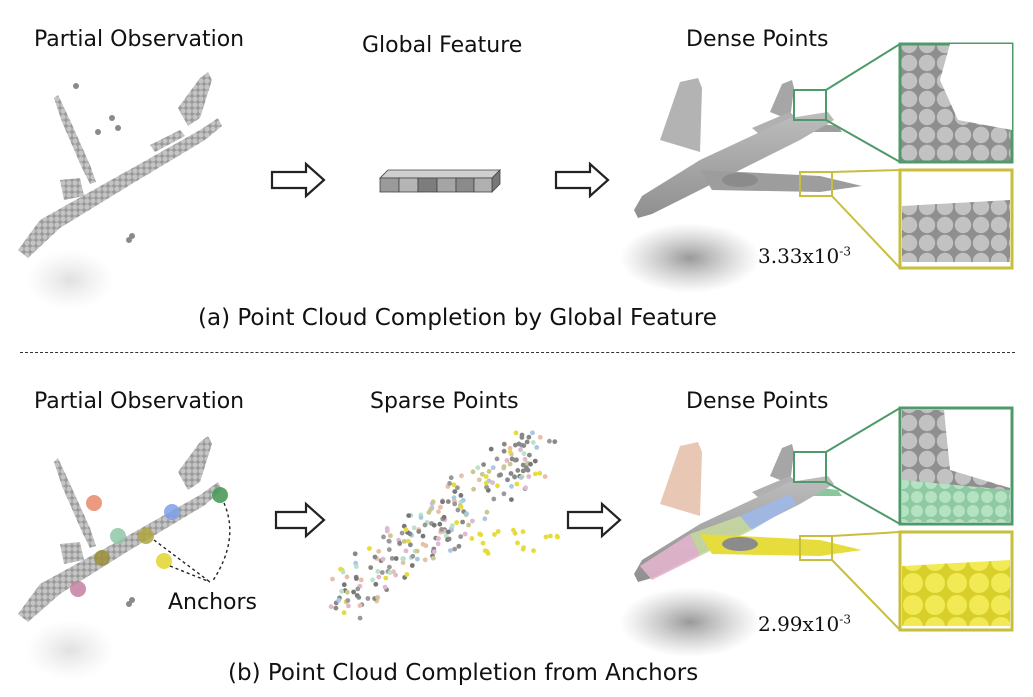 The image size is (1033, 697). What do you see at coordinates (906, 581) in the screenshot?
I see `zoom-wing-yellow-b` at bounding box center [906, 581].